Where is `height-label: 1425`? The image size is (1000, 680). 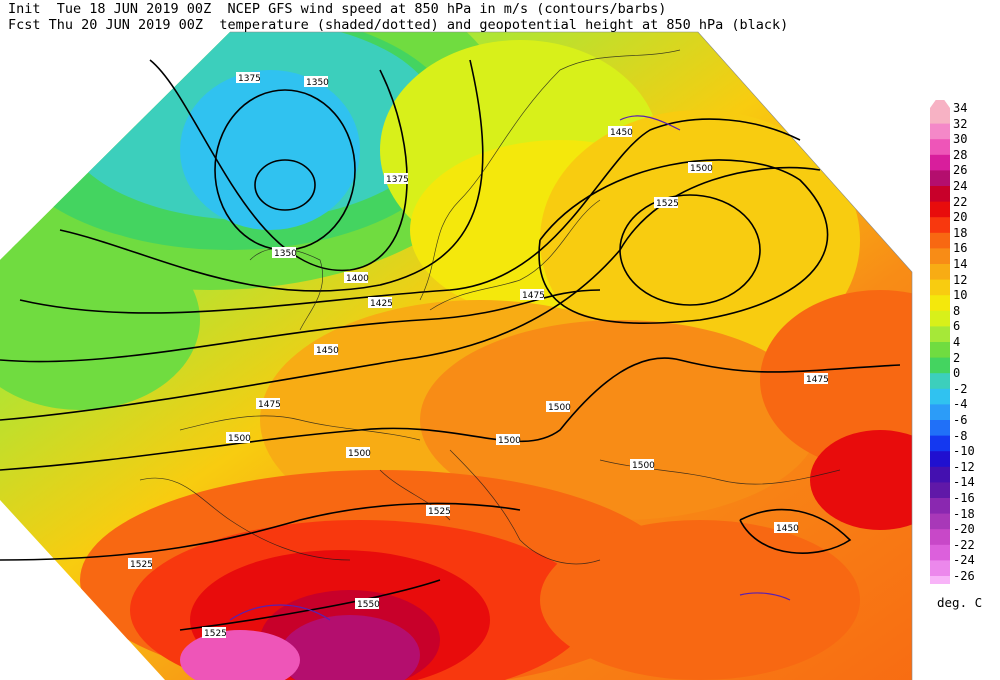 height-label: 1425 is located at coordinates (380, 303).